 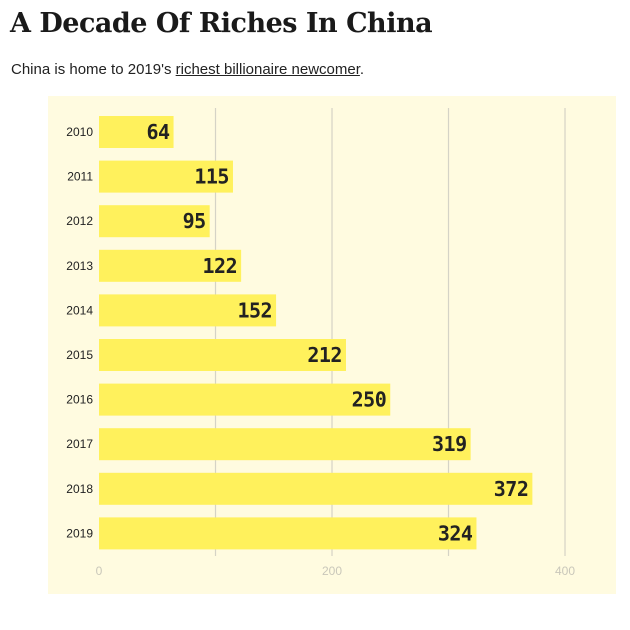 What do you see at coordinates (565, 571) in the screenshot?
I see `x-tick-label: 400` at bounding box center [565, 571].